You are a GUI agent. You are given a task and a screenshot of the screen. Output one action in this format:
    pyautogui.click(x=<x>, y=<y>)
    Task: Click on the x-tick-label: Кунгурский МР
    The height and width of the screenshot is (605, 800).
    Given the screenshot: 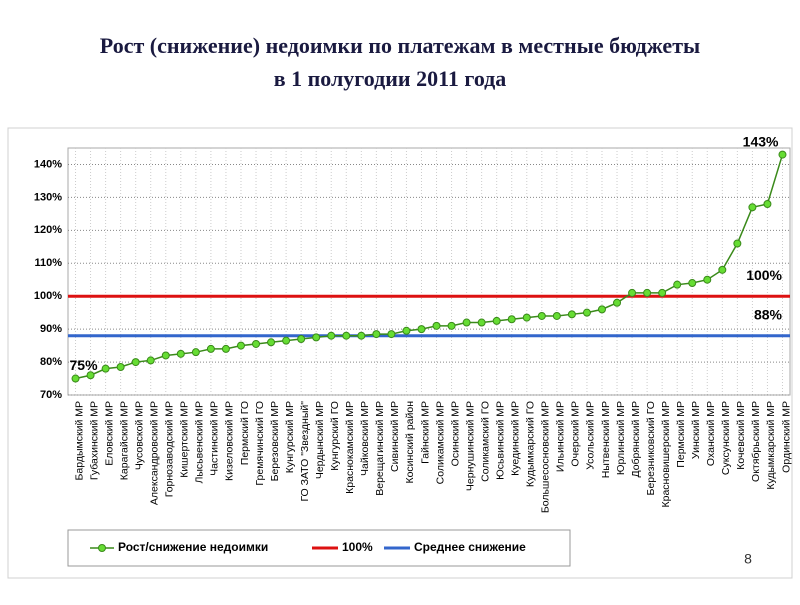 What is the action you would take?
    pyautogui.click(x=290, y=437)
    